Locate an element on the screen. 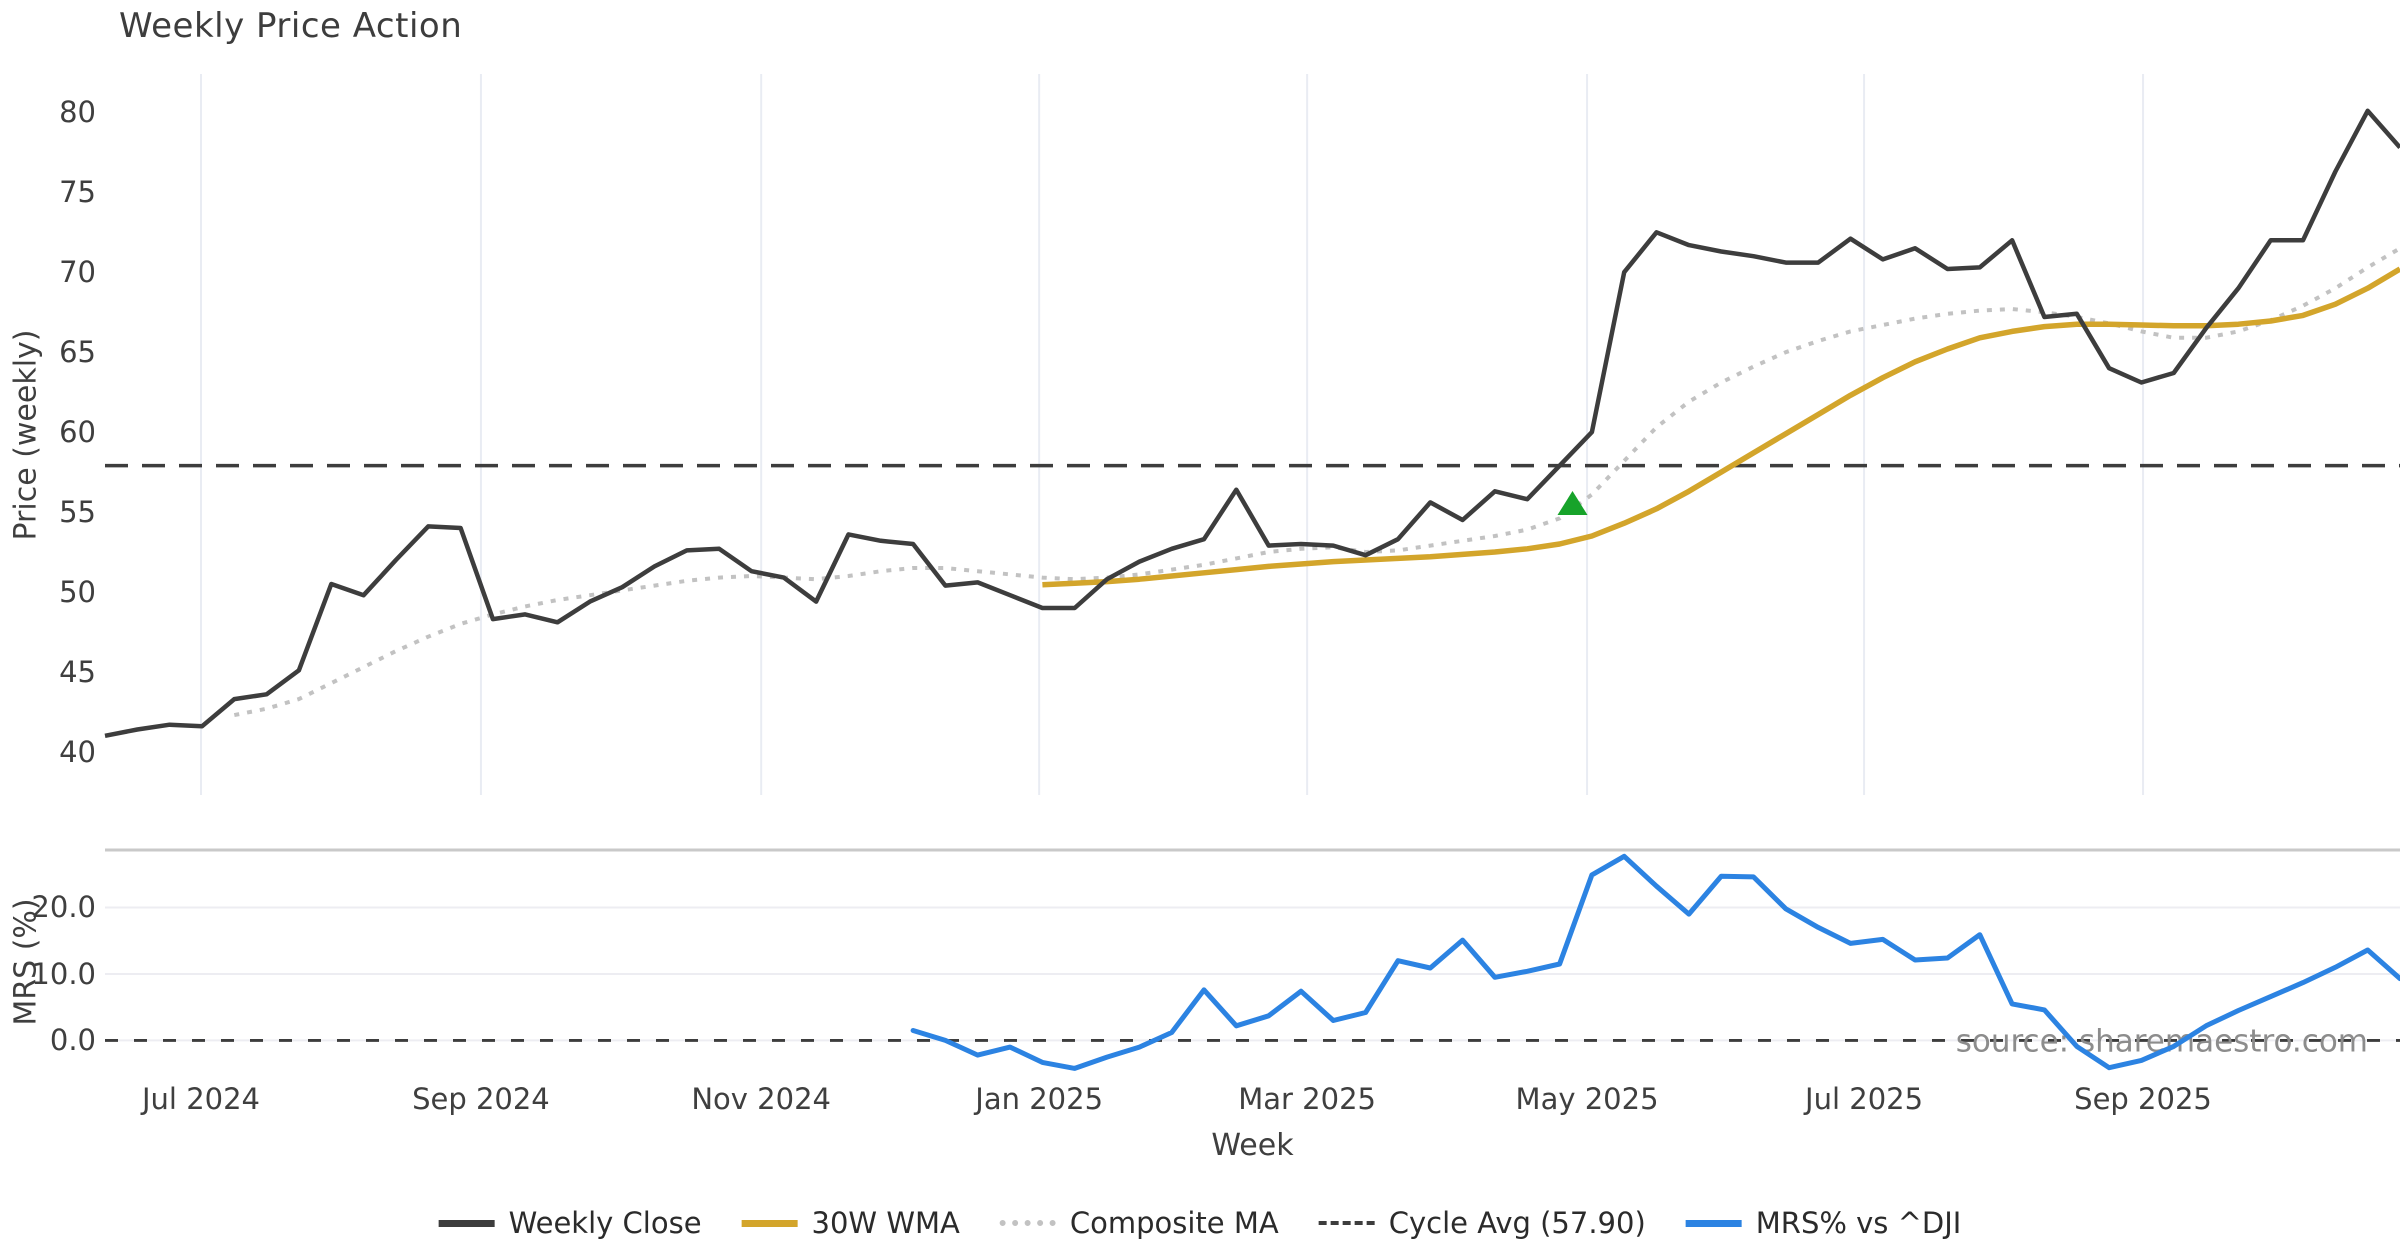 The width and height of the screenshot is (2400, 1260). mrs-axis-title: MRS (%) is located at coordinates (26, 962).